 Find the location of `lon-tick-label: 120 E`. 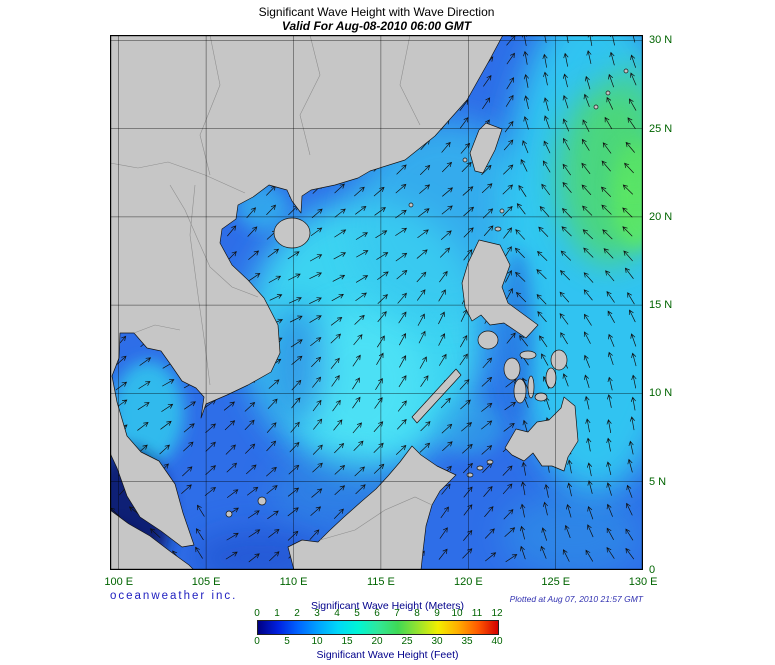

lon-tick-label: 120 E is located at coordinates (468, 582).